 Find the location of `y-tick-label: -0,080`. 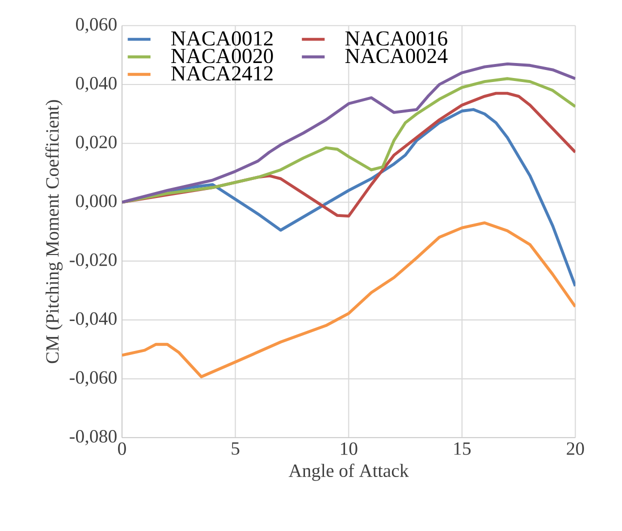

y-tick-label: -0,080 is located at coordinates (93, 438).